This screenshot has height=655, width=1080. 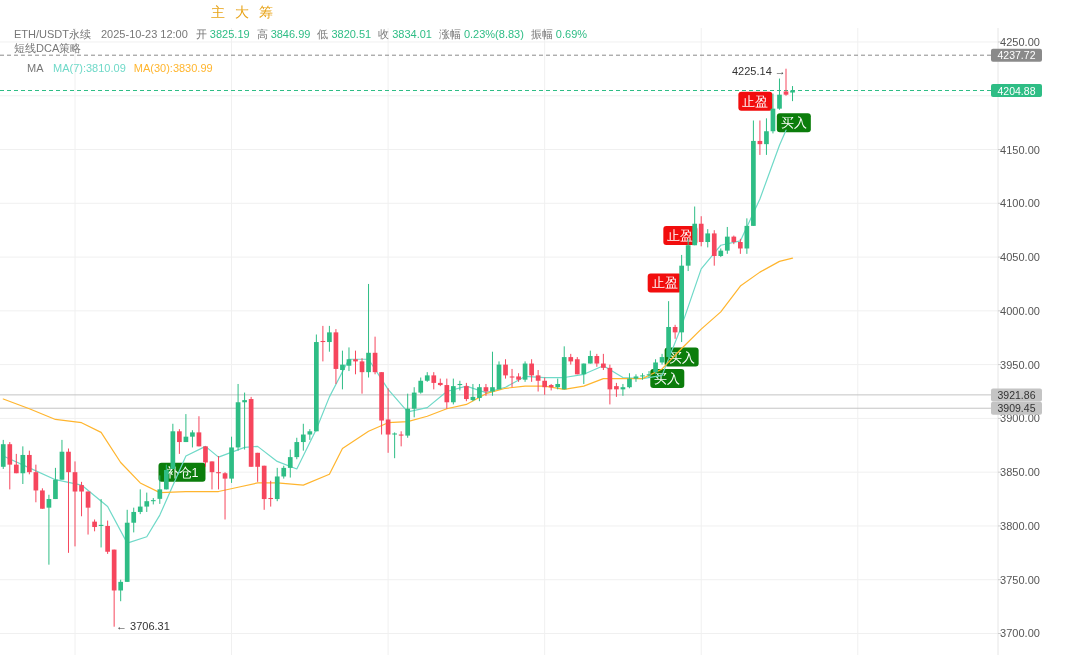 What do you see at coordinates (89, 68) in the screenshot?
I see `text: MA(7):3810.09` at bounding box center [89, 68].